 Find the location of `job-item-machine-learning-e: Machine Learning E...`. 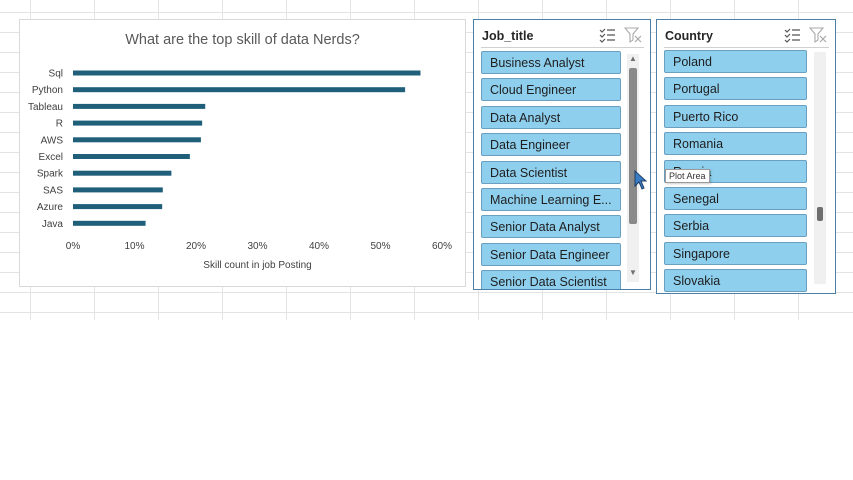

job-item-machine-learning-e: Machine Learning E... is located at coordinates (551, 199).